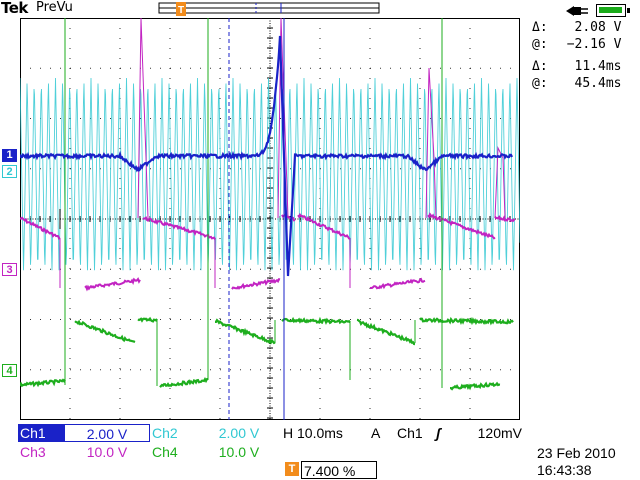  I want to click on ch2-scale: 2.00 V, so click(239, 433).